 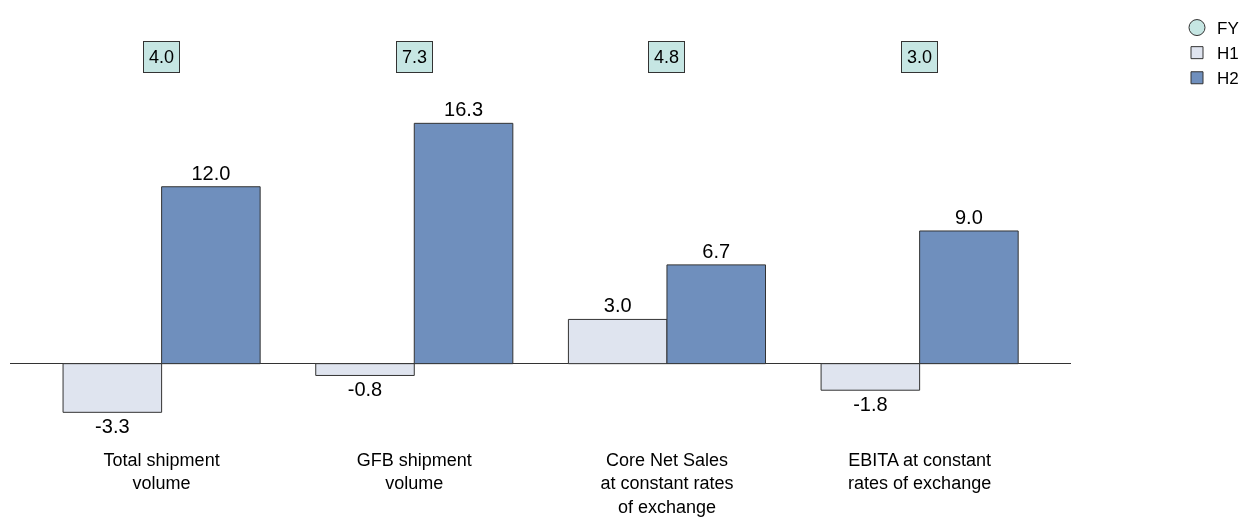 What do you see at coordinates (161, 472) in the screenshot?
I see `x-tick-label: Total shipment volume` at bounding box center [161, 472].